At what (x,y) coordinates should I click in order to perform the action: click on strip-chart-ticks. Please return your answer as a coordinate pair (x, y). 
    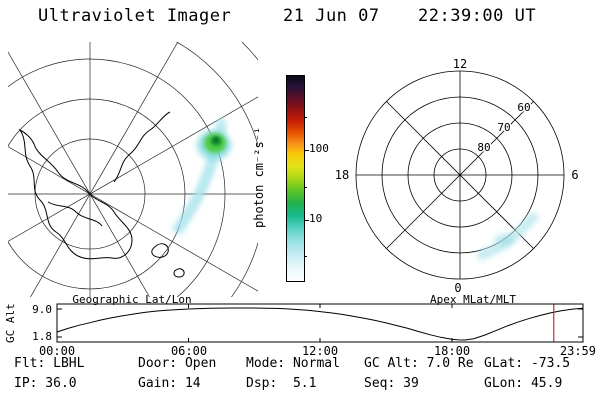
    Looking at the image, I should click on (320, 323).